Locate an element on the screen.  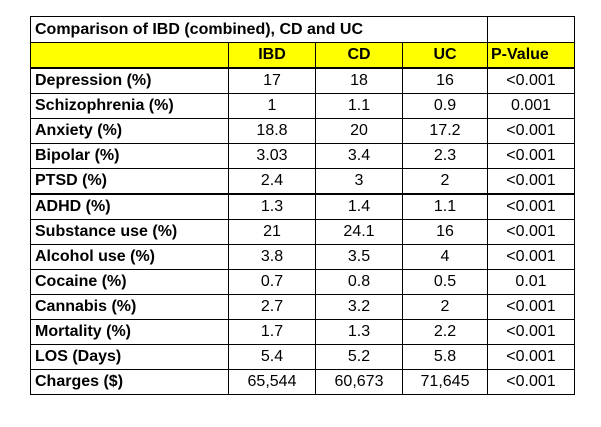
row-label: LOS (Days) is located at coordinates (129, 357).